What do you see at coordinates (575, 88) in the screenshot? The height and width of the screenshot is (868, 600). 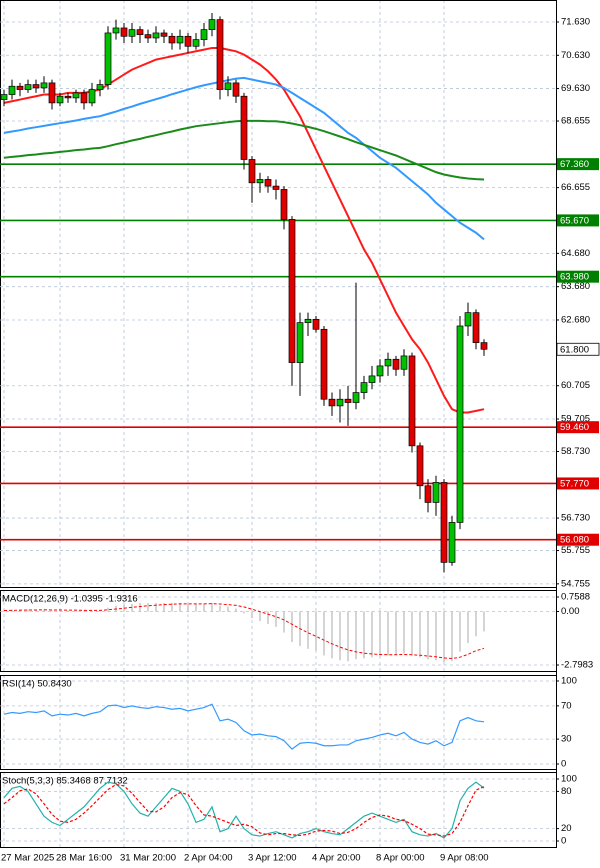 I see `y-tick-label: 69.630` at bounding box center [575, 88].